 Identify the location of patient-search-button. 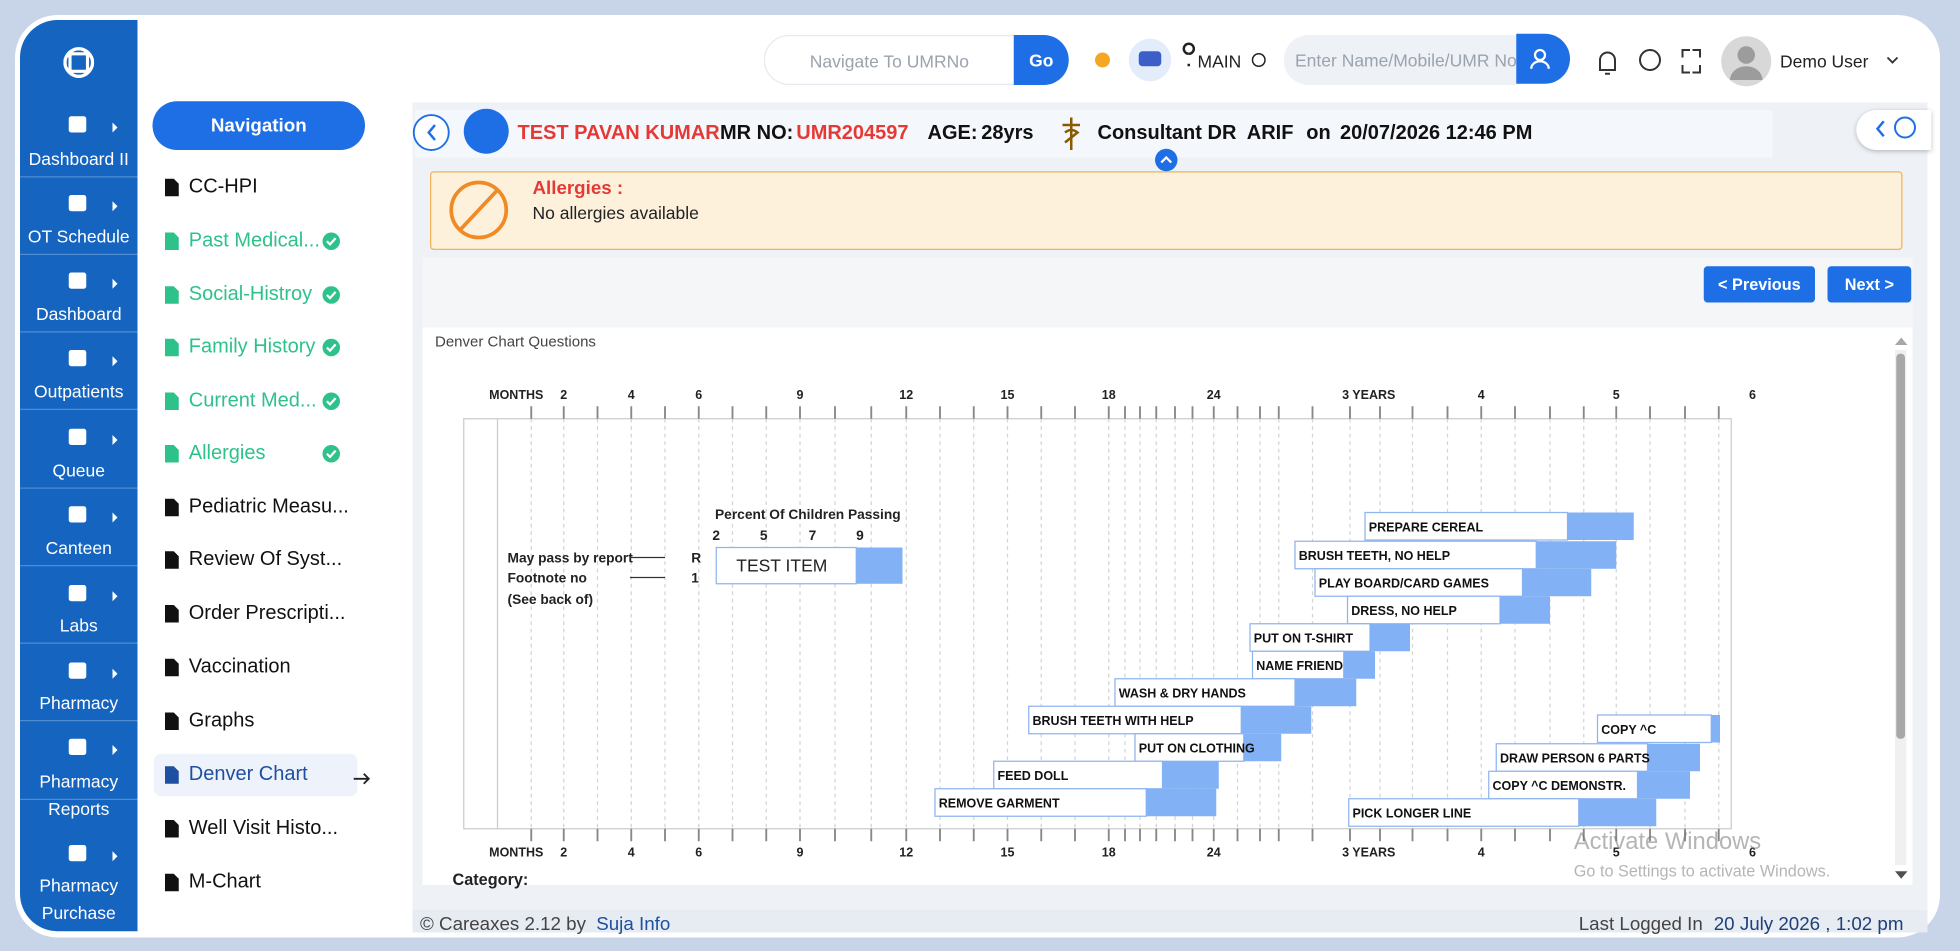
(1543, 58).